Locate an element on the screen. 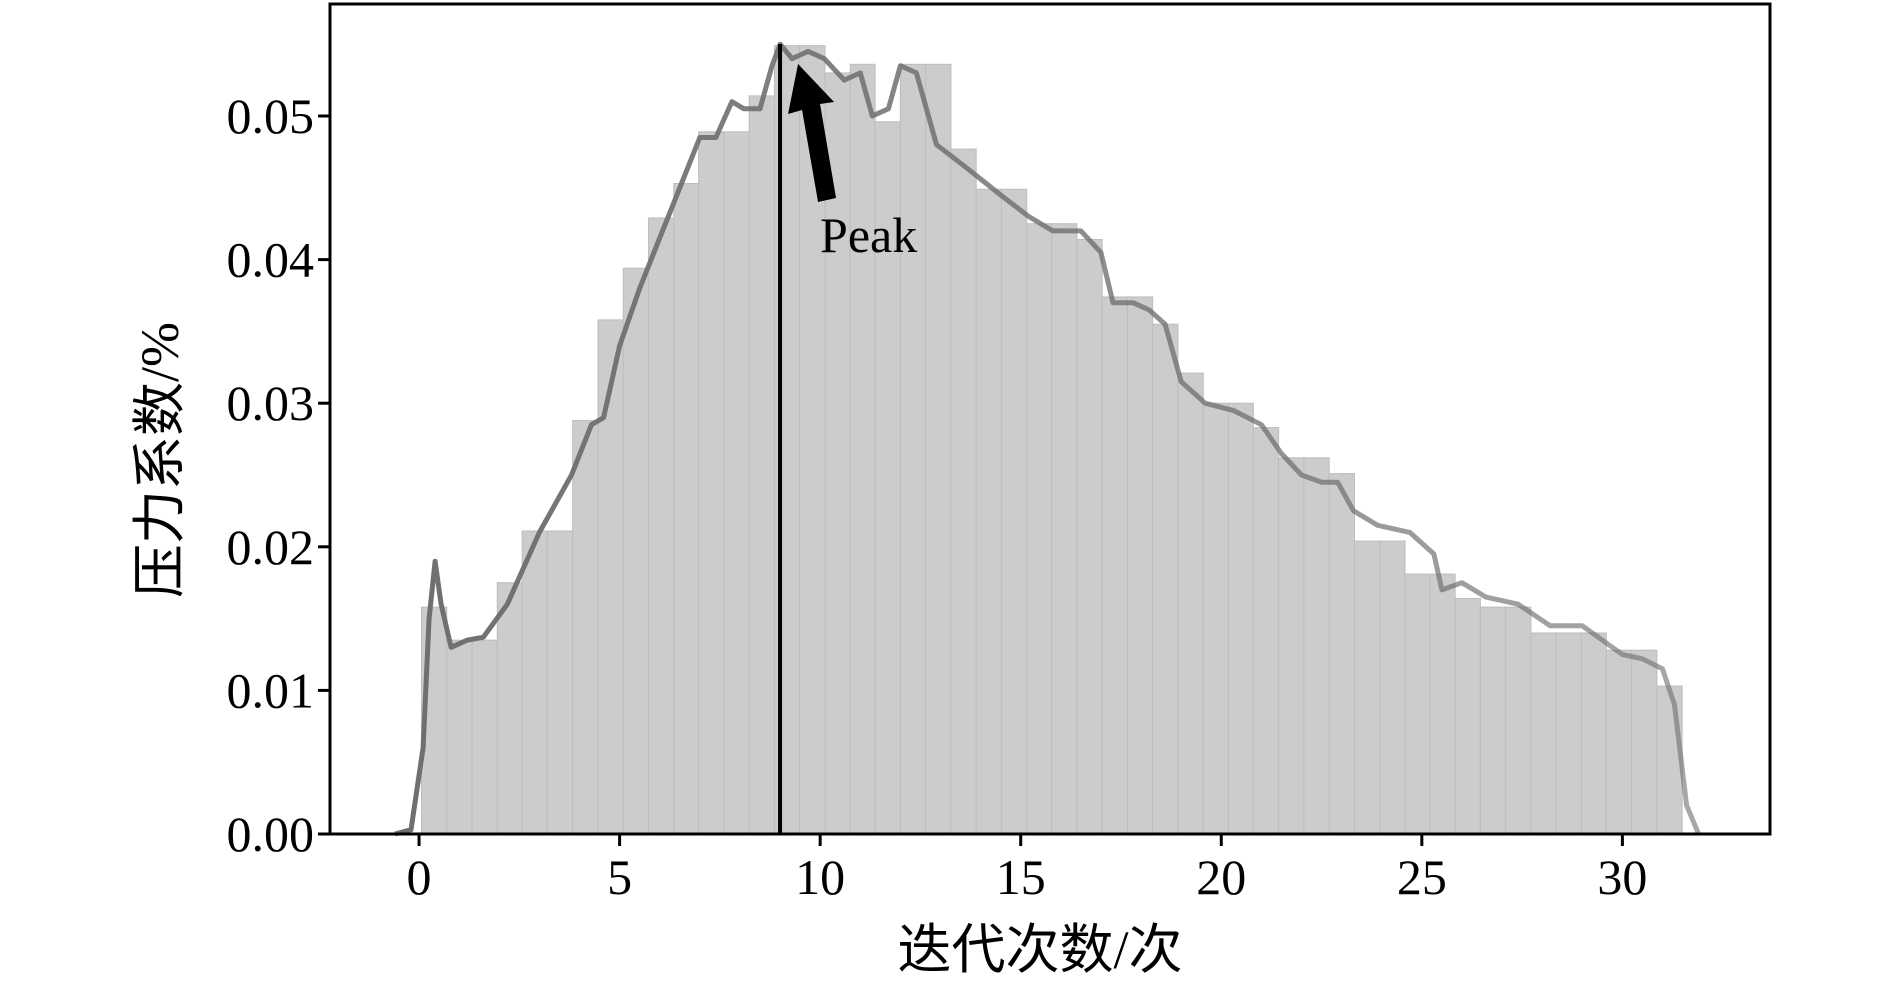 The image size is (1890, 992). x-tick-label: 0 is located at coordinates (419, 877).